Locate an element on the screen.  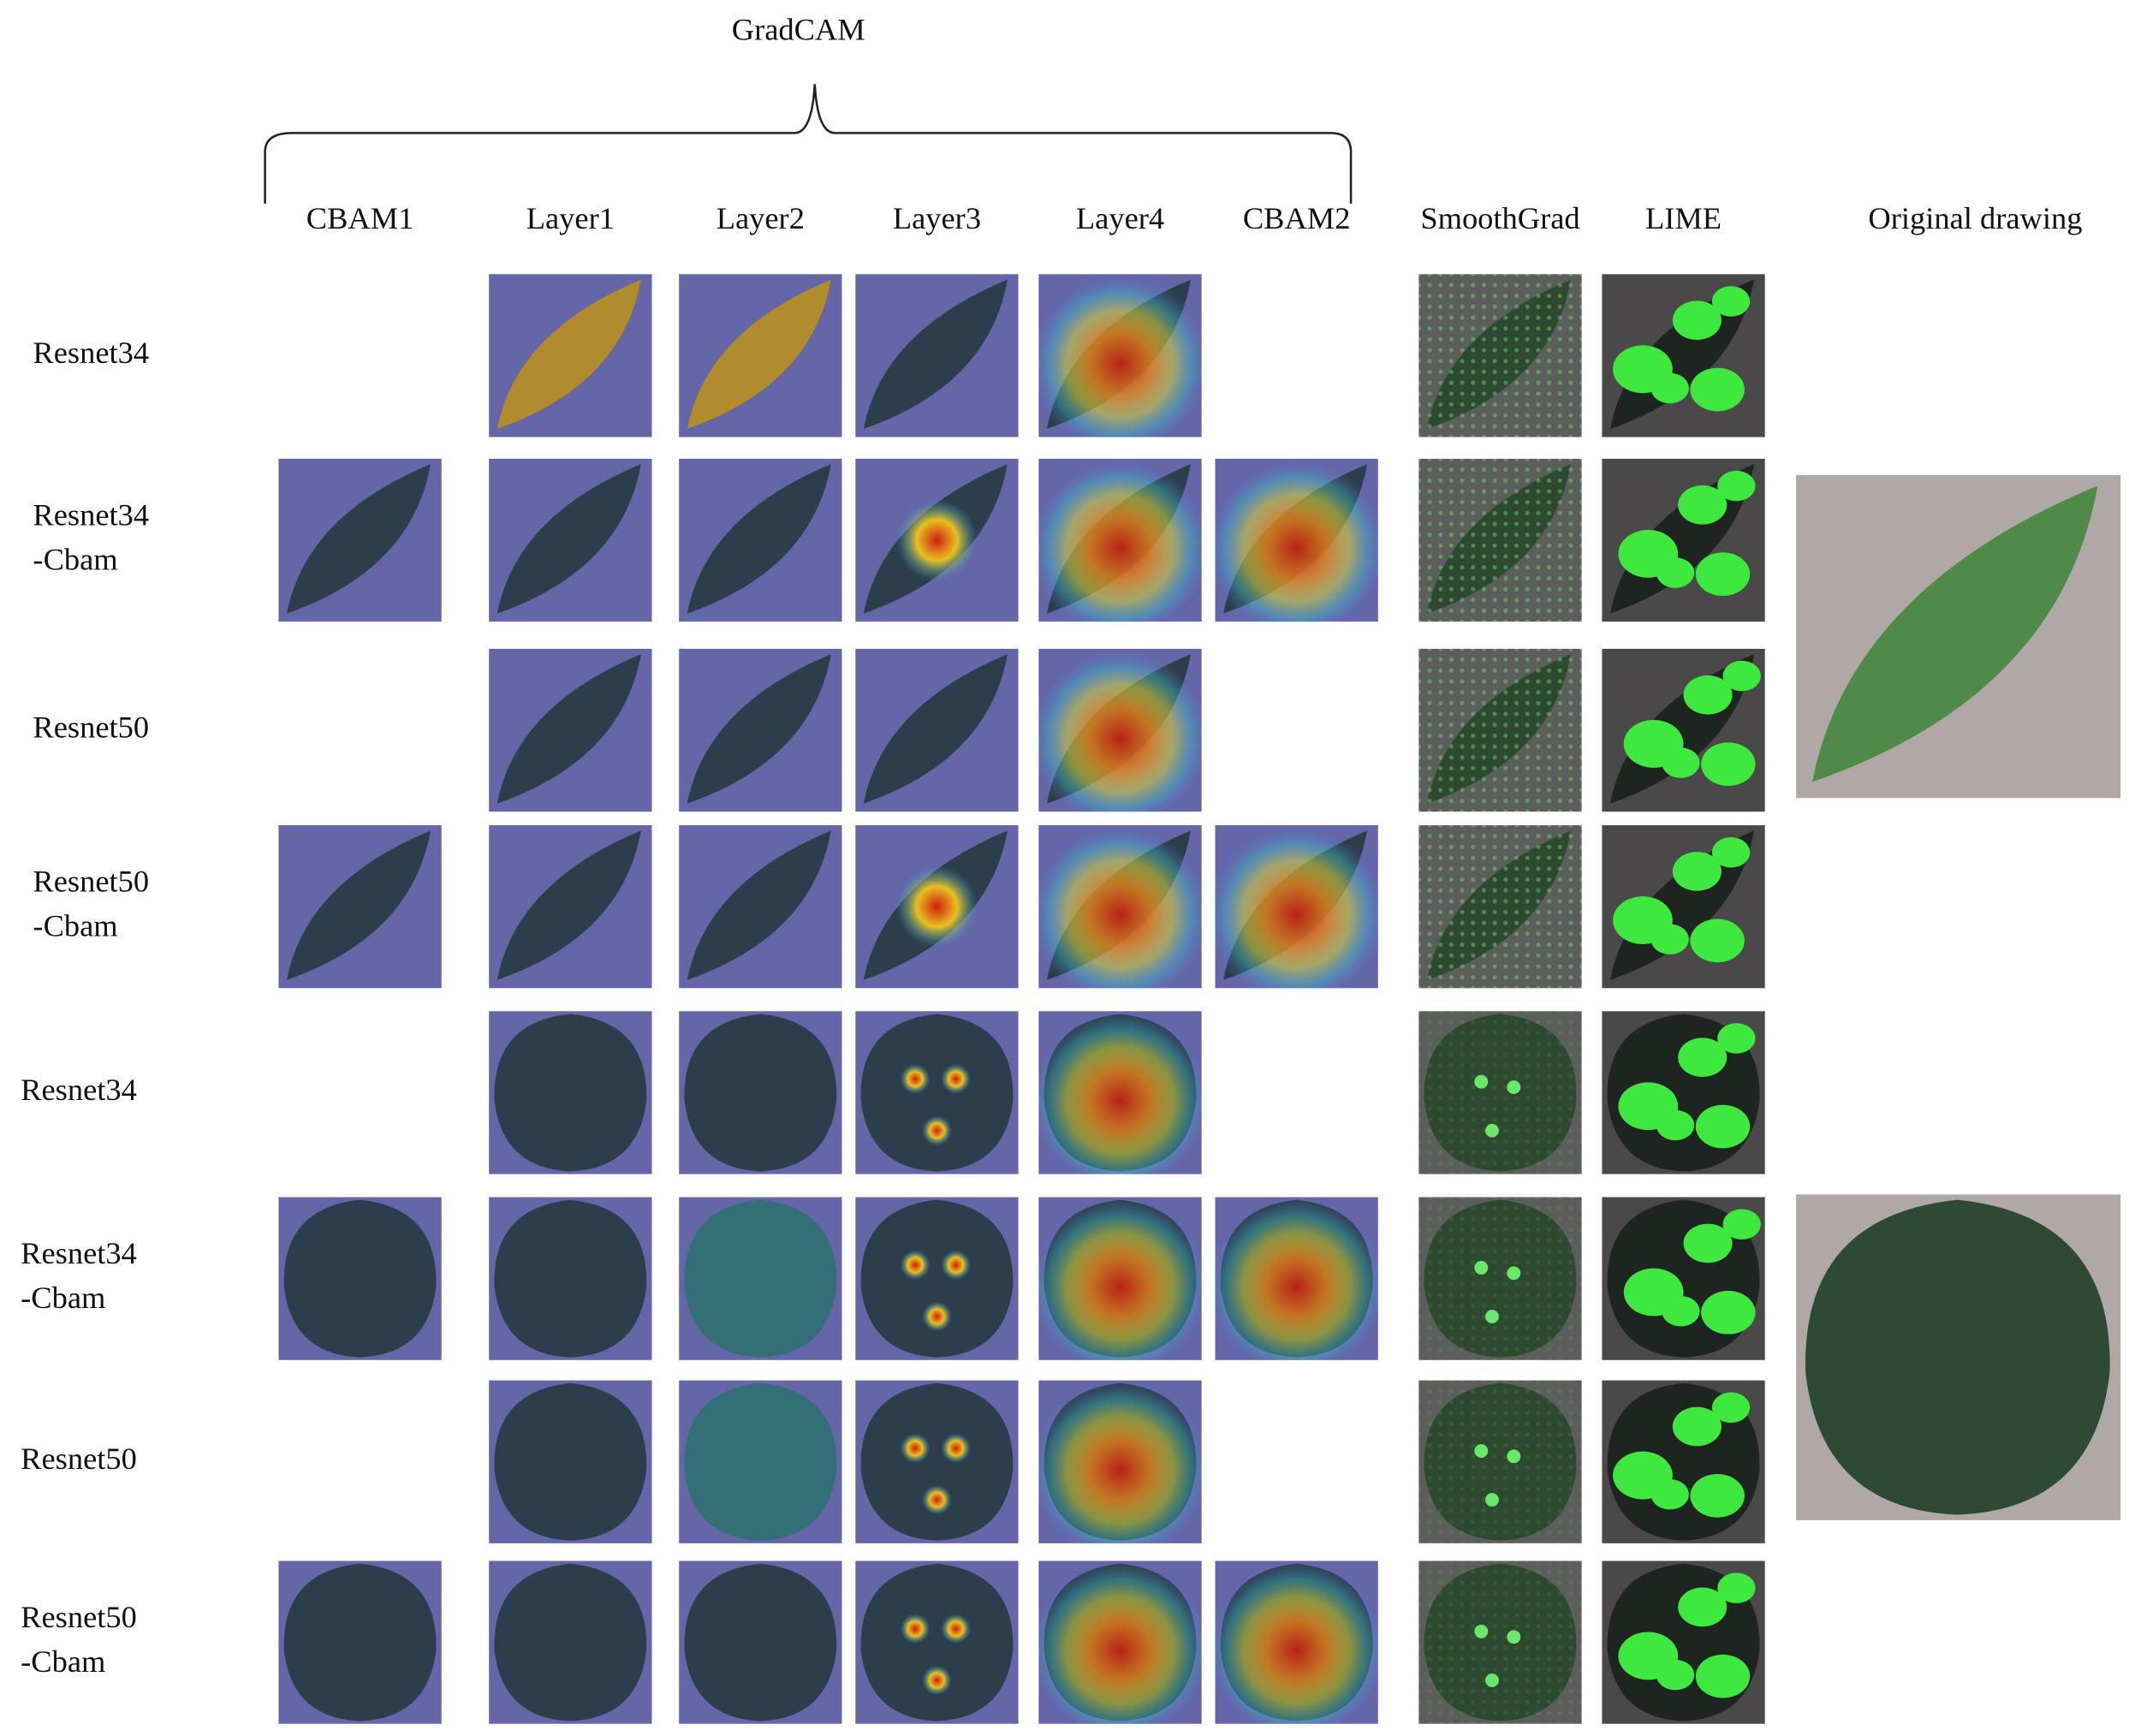
column-header: Layer3 is located at coordinates (937, 218).